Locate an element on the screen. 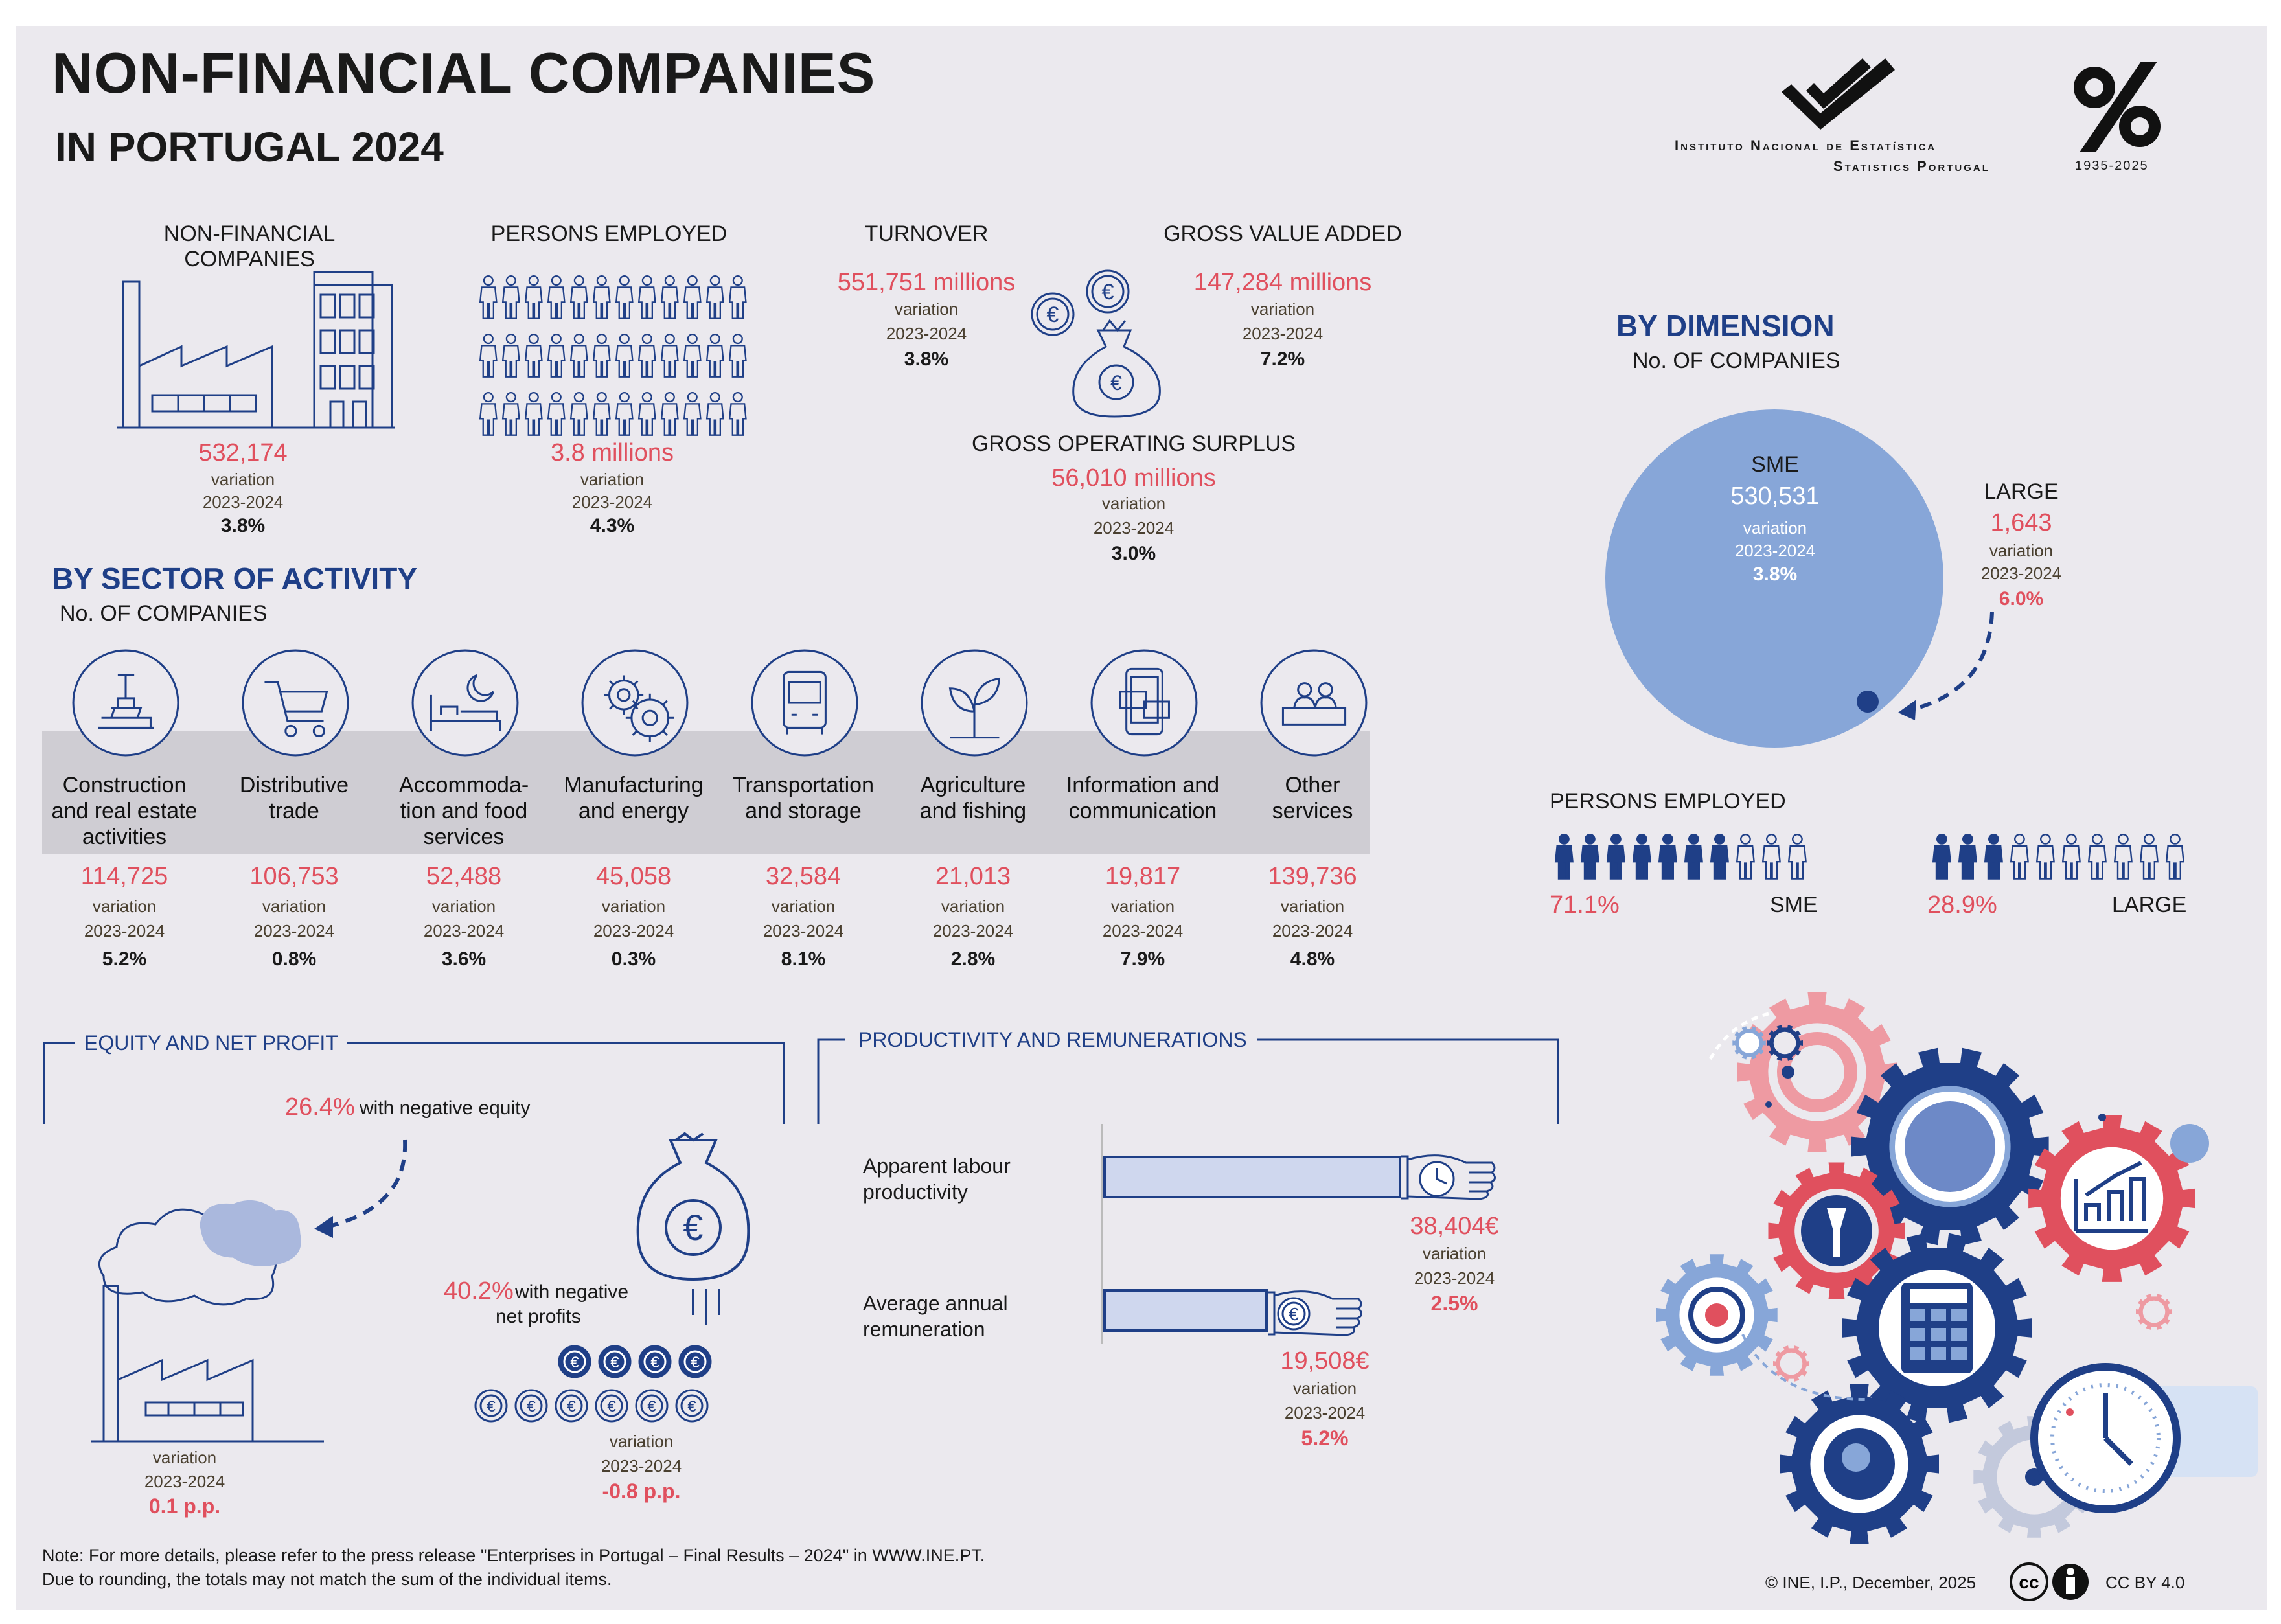 This screenshot has width=2281, height=1624. remun-change: 5.2% is located at coordinates (1325, 1438).